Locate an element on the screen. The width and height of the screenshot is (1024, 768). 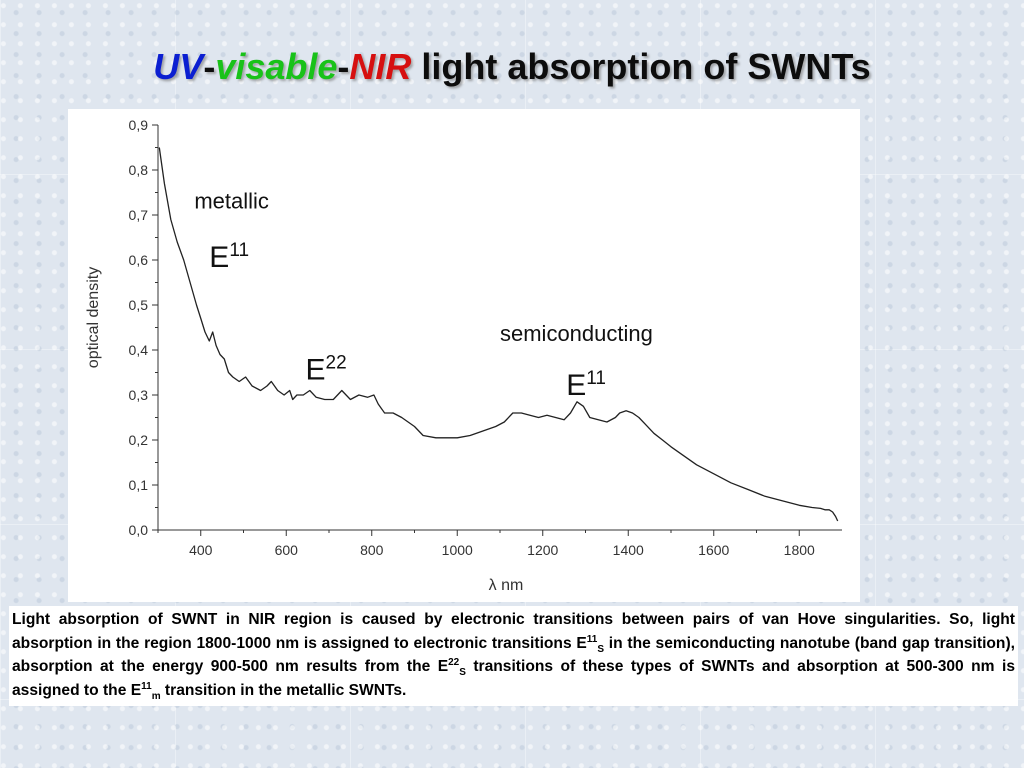
title-dash-2: - is located at coordinates (343, 66).